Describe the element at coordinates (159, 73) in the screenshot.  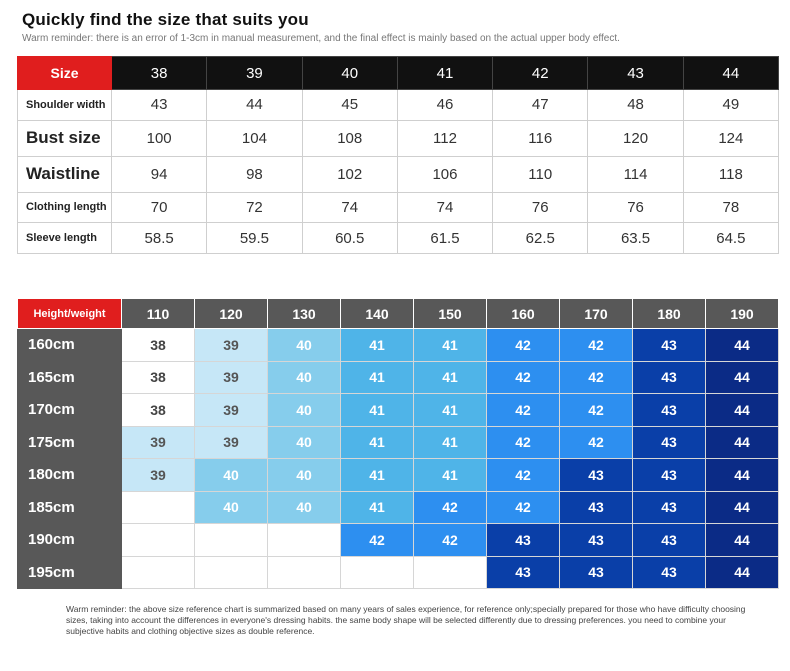
I see `size-header-cell: 38` at that location.